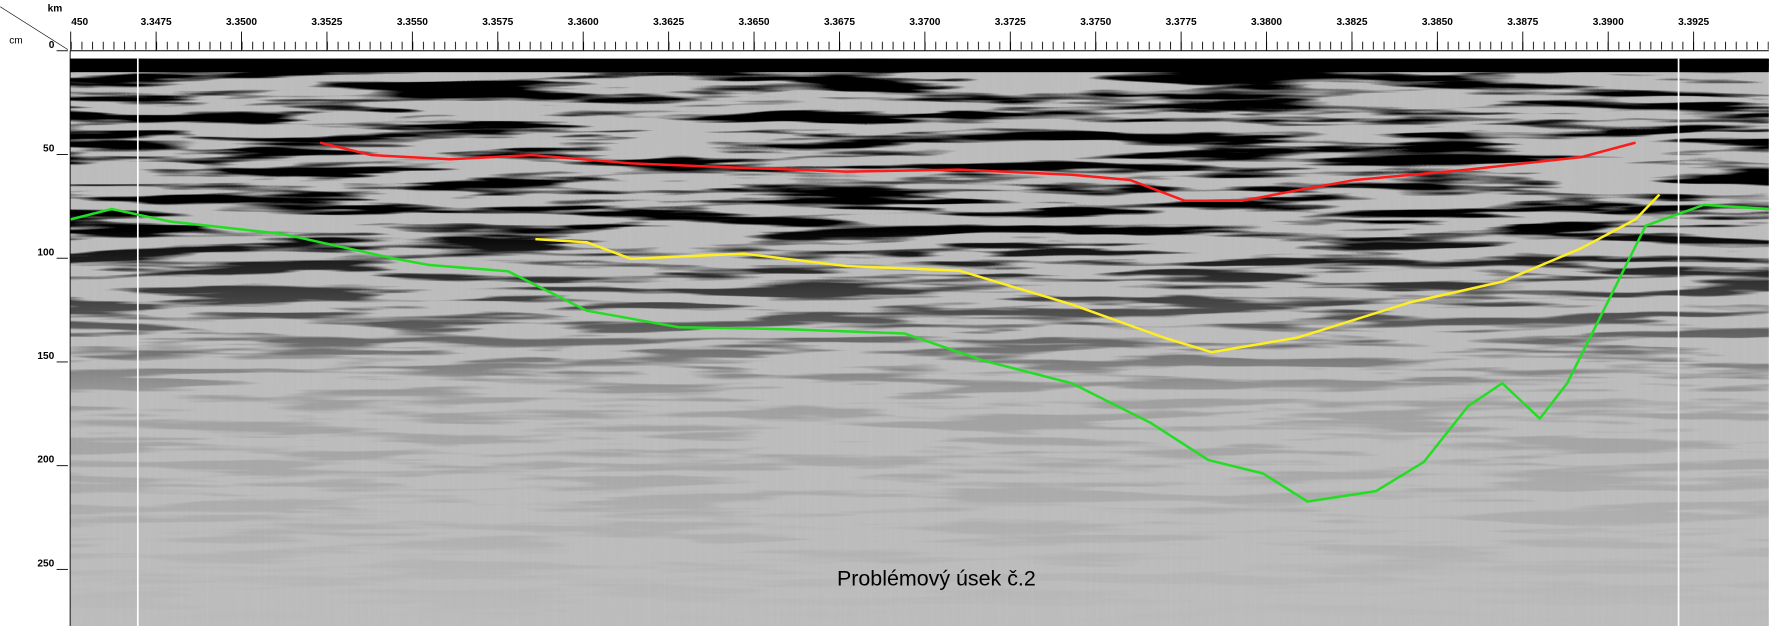 The width and height of the screenshot is (1769, 626). What do you see at coordinates (52, 45) in the screenshot?
I see `y-tick-label: 0` at bounding box center [52, 45].